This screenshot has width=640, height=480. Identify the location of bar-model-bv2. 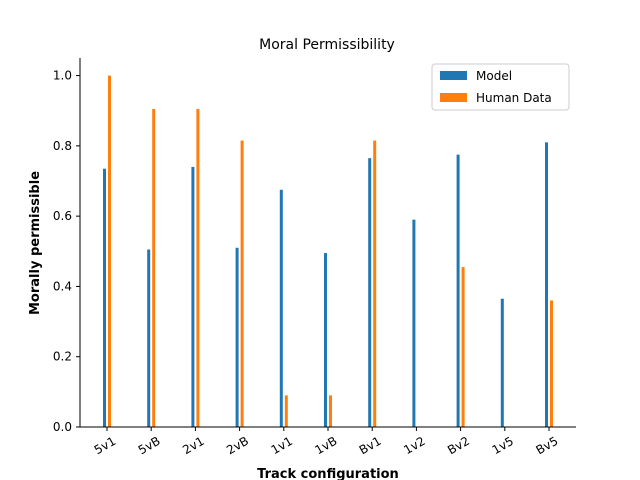
(458, 290).